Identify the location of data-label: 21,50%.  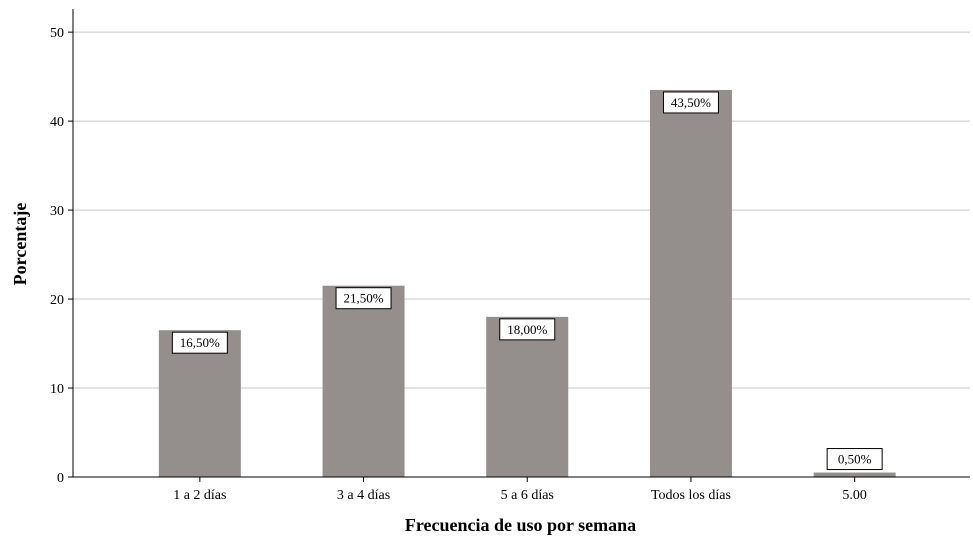
(364, 298).